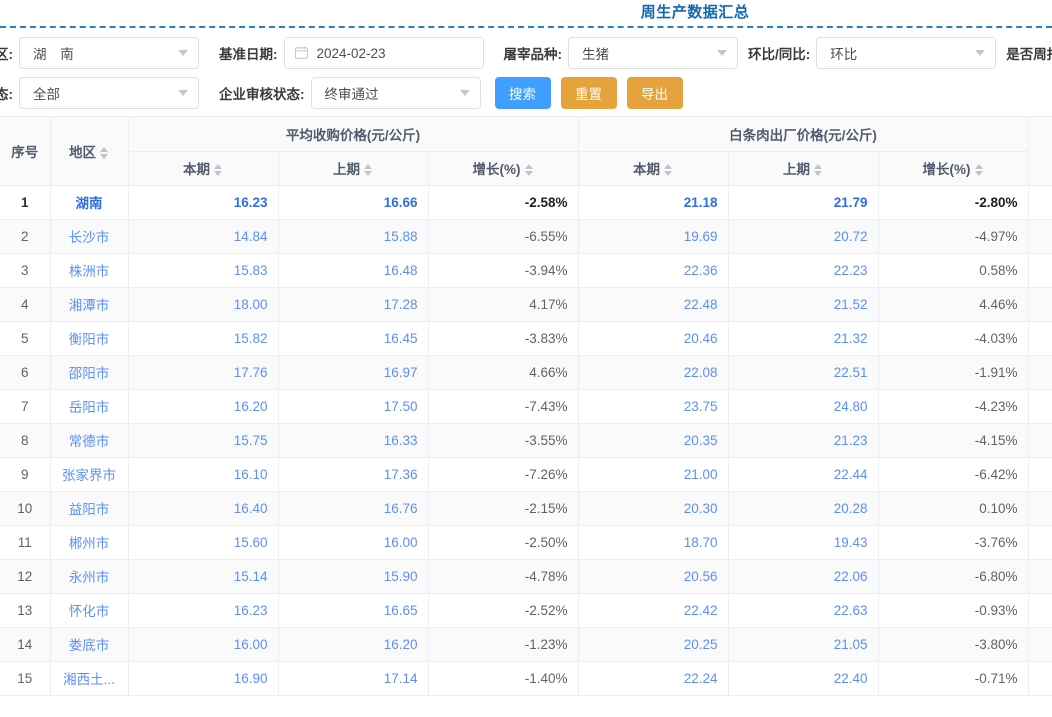  What do you see at coordinates (803, 270) in the screenshot?
I see `pork-previous: 22.23` at bounding box center [803, 270].